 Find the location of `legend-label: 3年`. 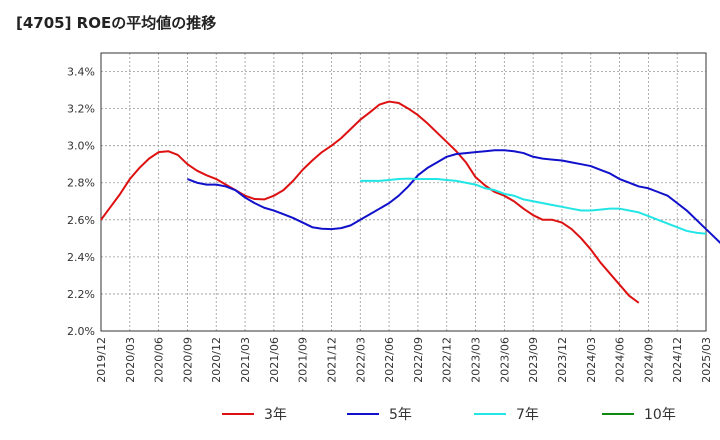

legend-label: 3年 is located at coordinates (275, 415).